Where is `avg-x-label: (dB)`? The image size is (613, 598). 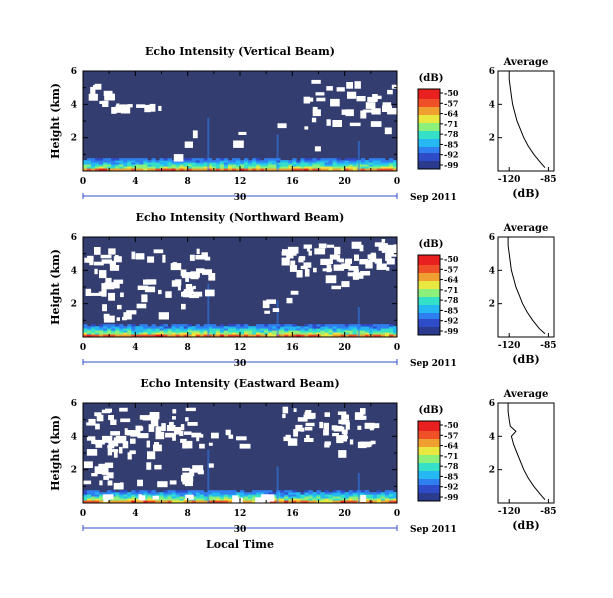
avg-x-label: (dB) is located at coordinates (525, 359).